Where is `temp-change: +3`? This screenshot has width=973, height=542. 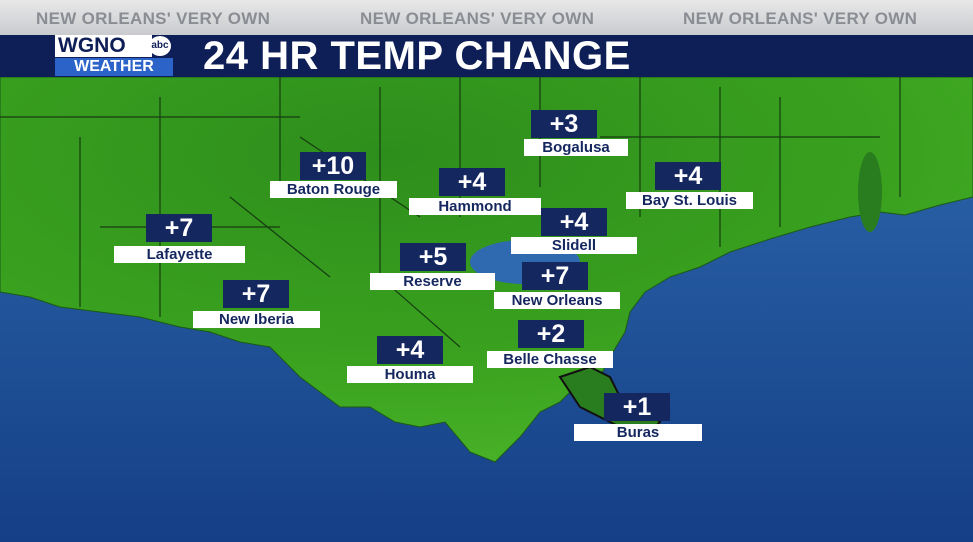 temp-change: +3 is located at coordinates (564, 124).